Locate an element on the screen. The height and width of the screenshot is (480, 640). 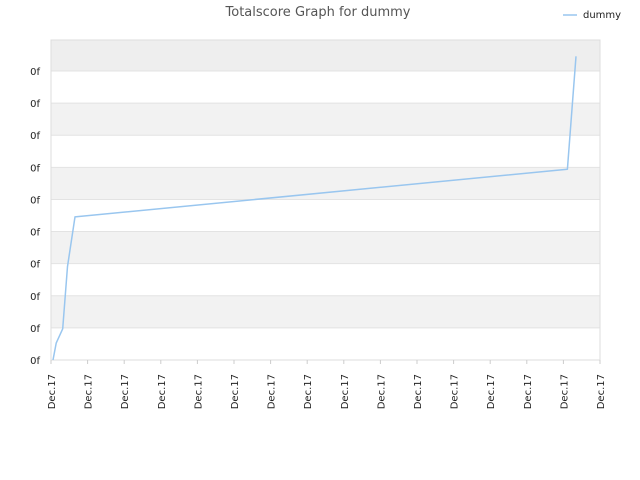
legend: dummy is located at coordinates (592, 15).